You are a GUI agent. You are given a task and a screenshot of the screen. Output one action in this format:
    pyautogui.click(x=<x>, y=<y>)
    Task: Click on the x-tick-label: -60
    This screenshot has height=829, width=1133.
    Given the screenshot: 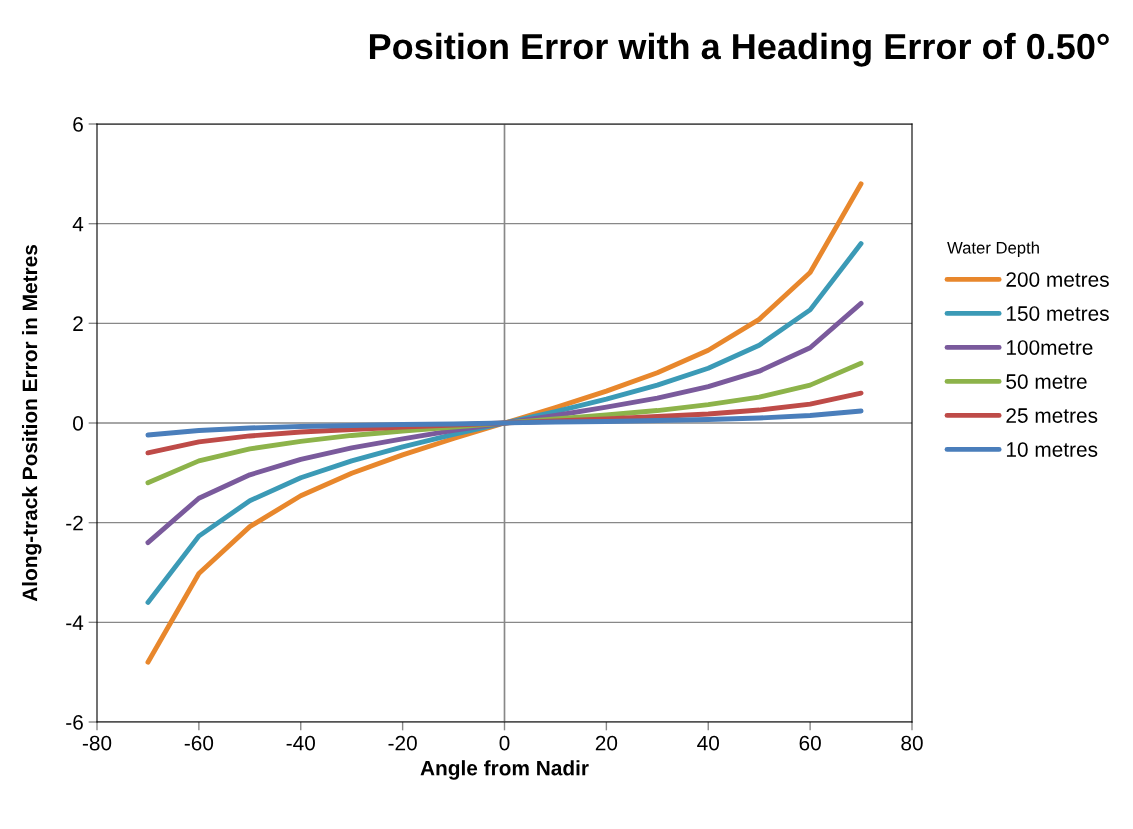 What is the action you would take?
    pyautogui.click(x=199, y=743)
    